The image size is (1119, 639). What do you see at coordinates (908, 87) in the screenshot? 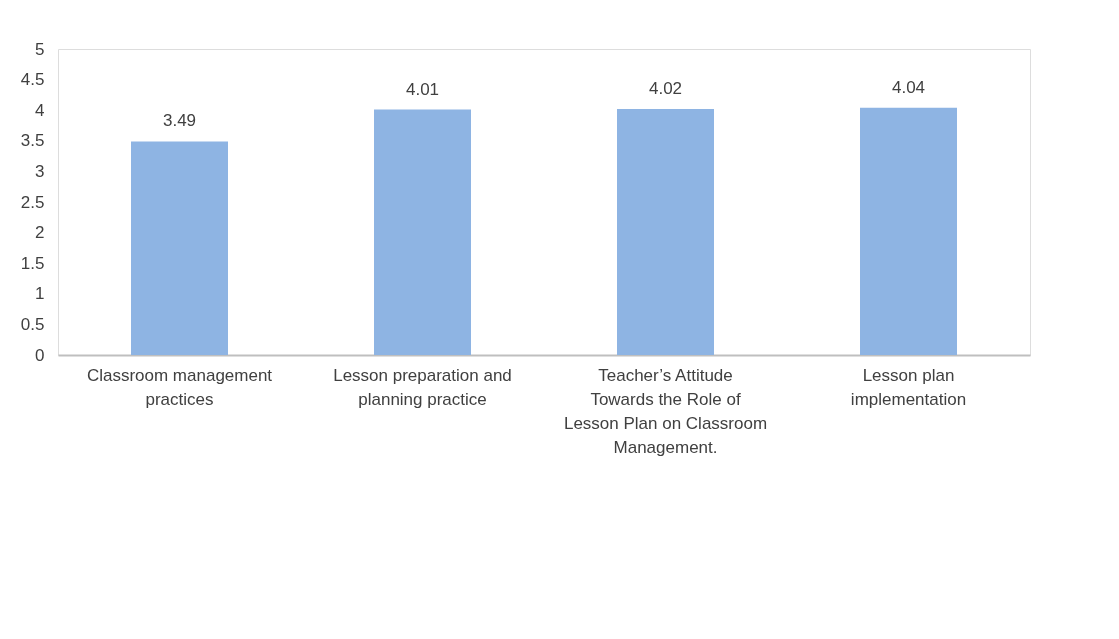
I see `data-label: 4.04` at bounding box center [908, 87].